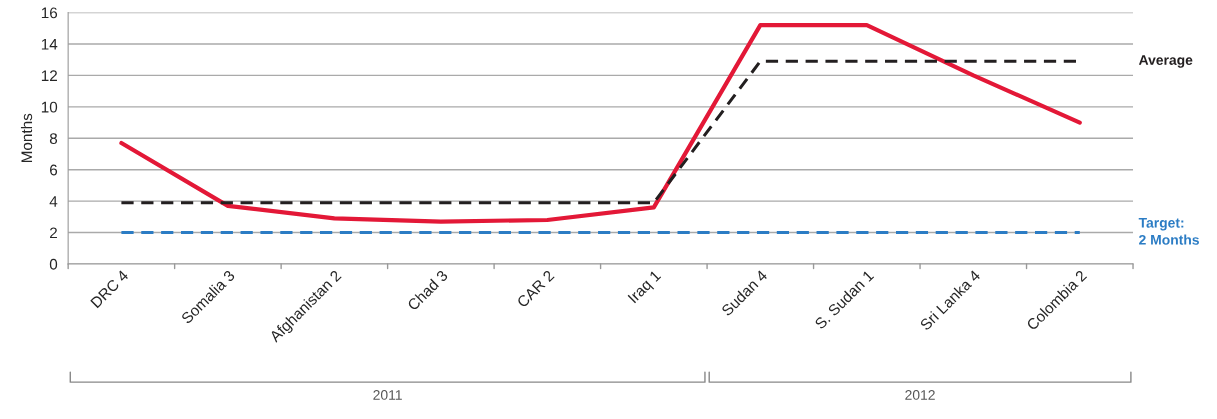 The image size is (1217, 419). I want to click on y-tick-label: 2, so click(53, 233).